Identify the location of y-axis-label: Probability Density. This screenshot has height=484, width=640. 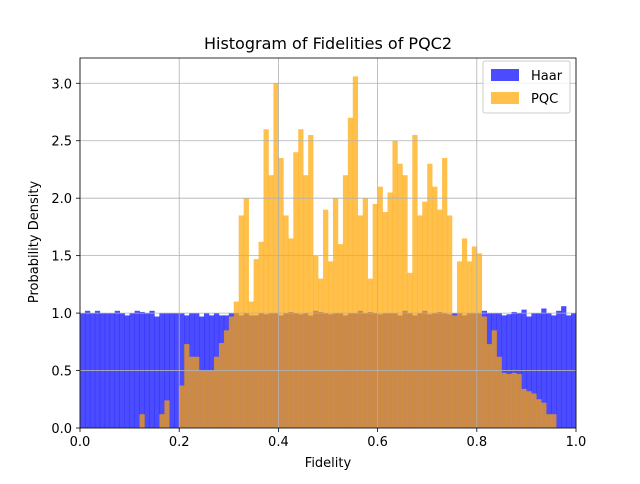
(34, 242).